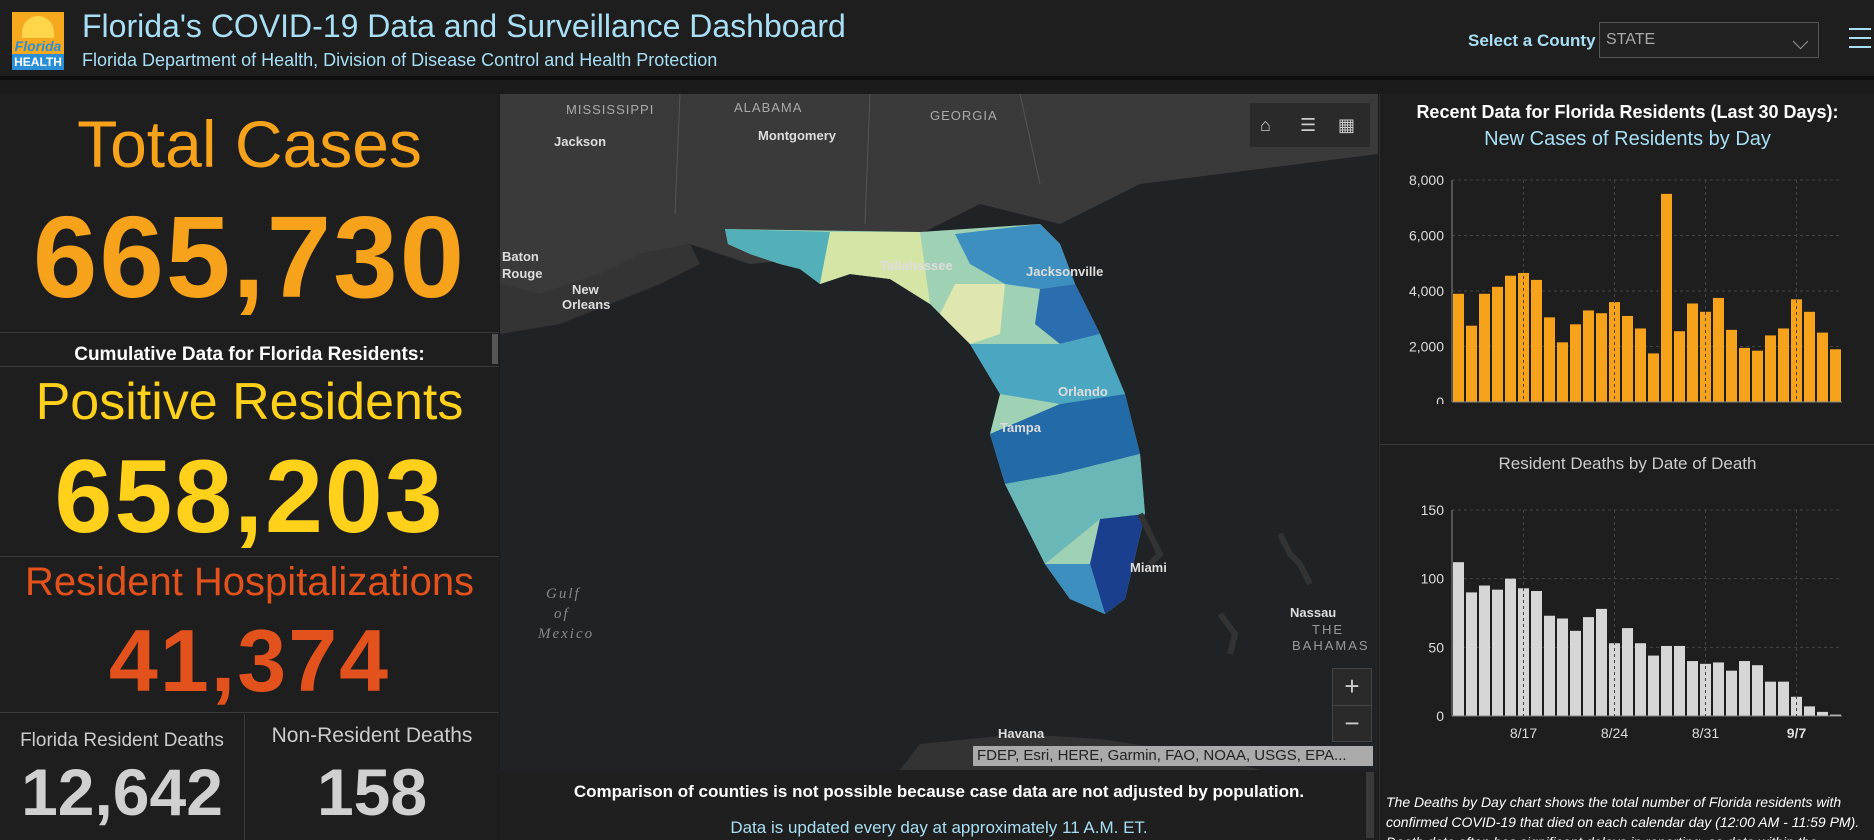 The width and height of the screenshot is (1874, 840). Describe the element at coordinates (1523, 652) in the screenshot. I see `bar-8/17` at that location.